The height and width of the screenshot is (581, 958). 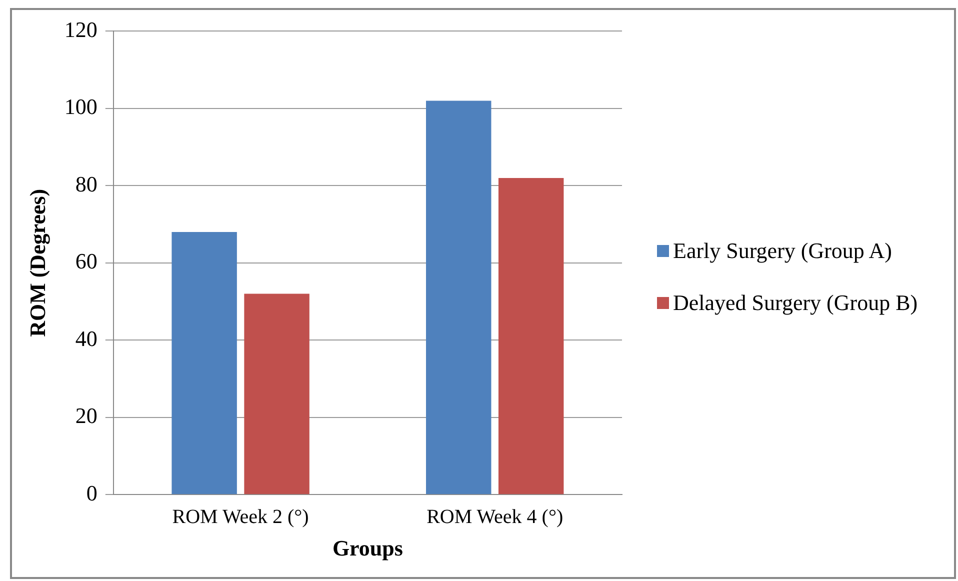 I want to click on y-axis-title: ROM (Degrees), so click(x=37, y=262).